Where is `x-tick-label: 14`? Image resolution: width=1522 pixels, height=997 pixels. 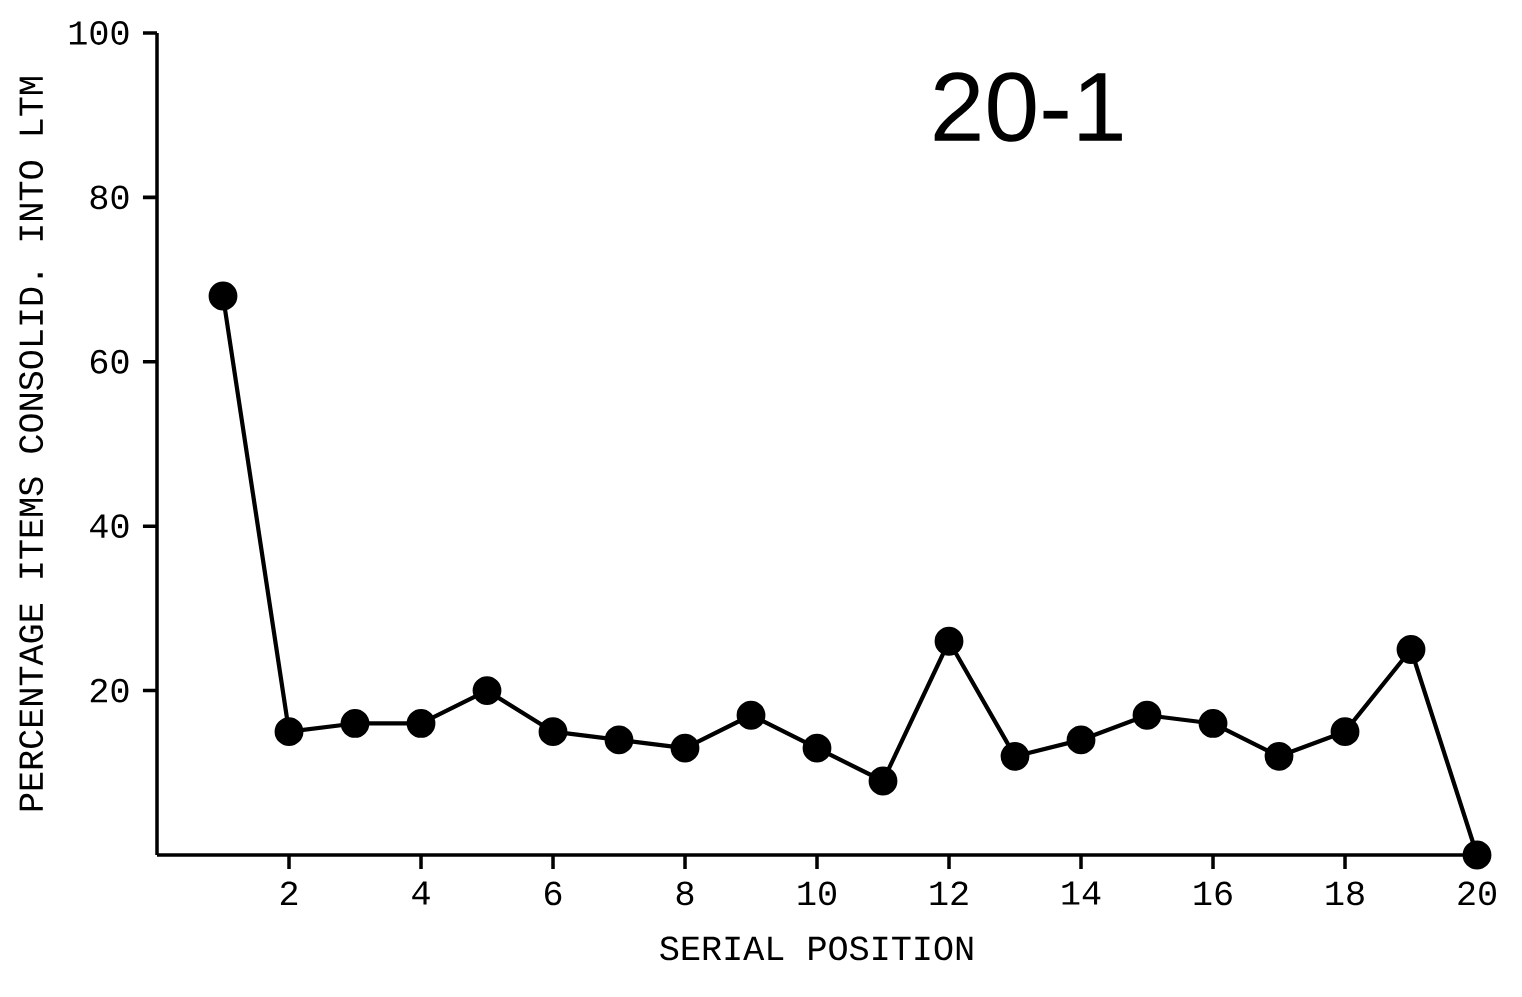 x-tick-label: 14 is located at coordinates (1081, 893).